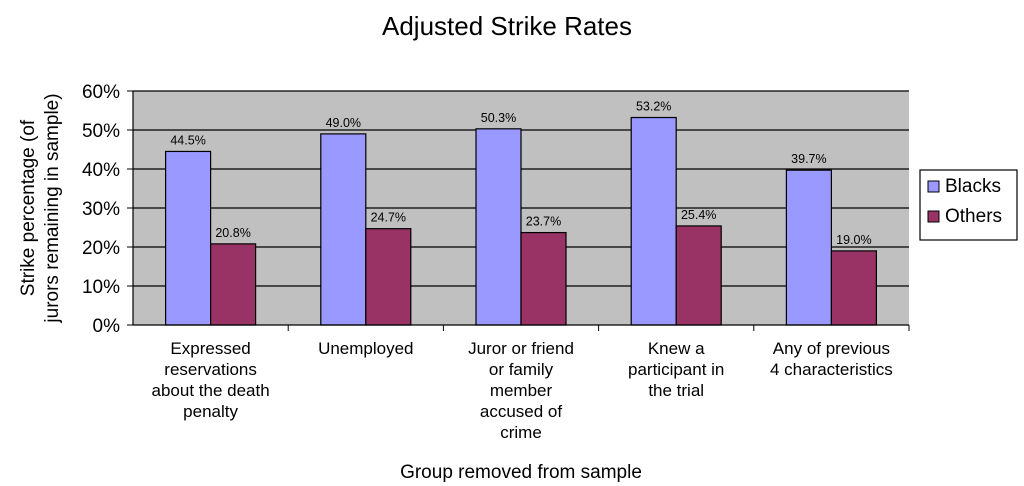  I want to click on y-tick-label: 20%, so click(101, 248).